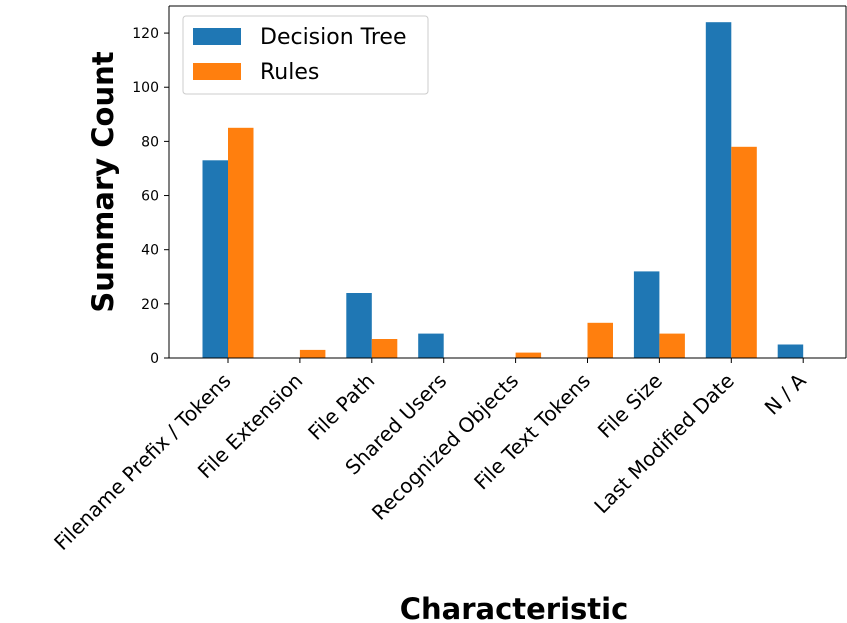 The image size is (847, 623). I want to click on x-axis-title: Characteristic, so click(514, 607).